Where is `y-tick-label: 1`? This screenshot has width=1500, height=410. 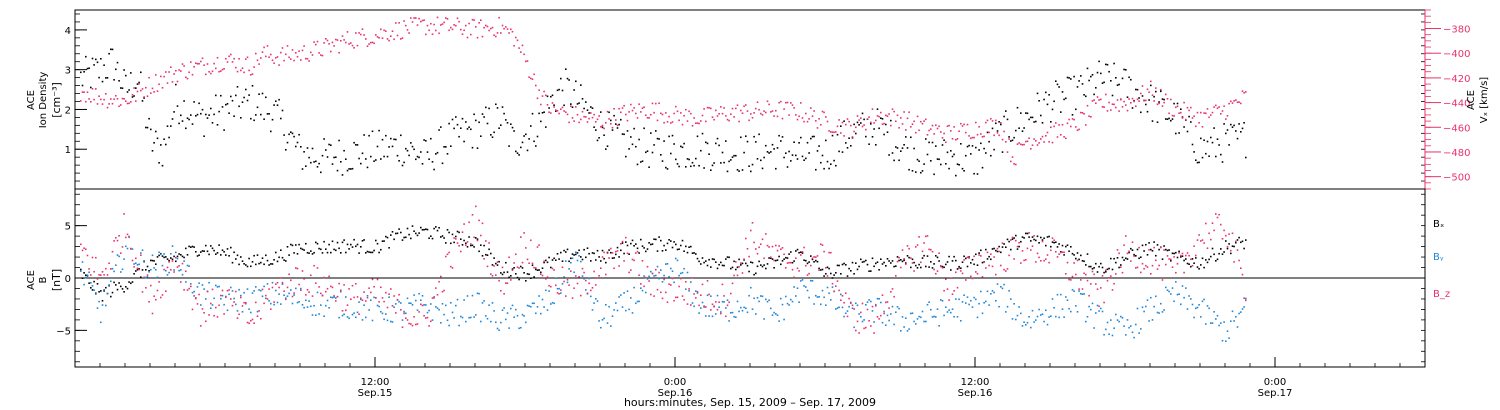 y-tick-label: 1 is located at coordinates (68, 150).